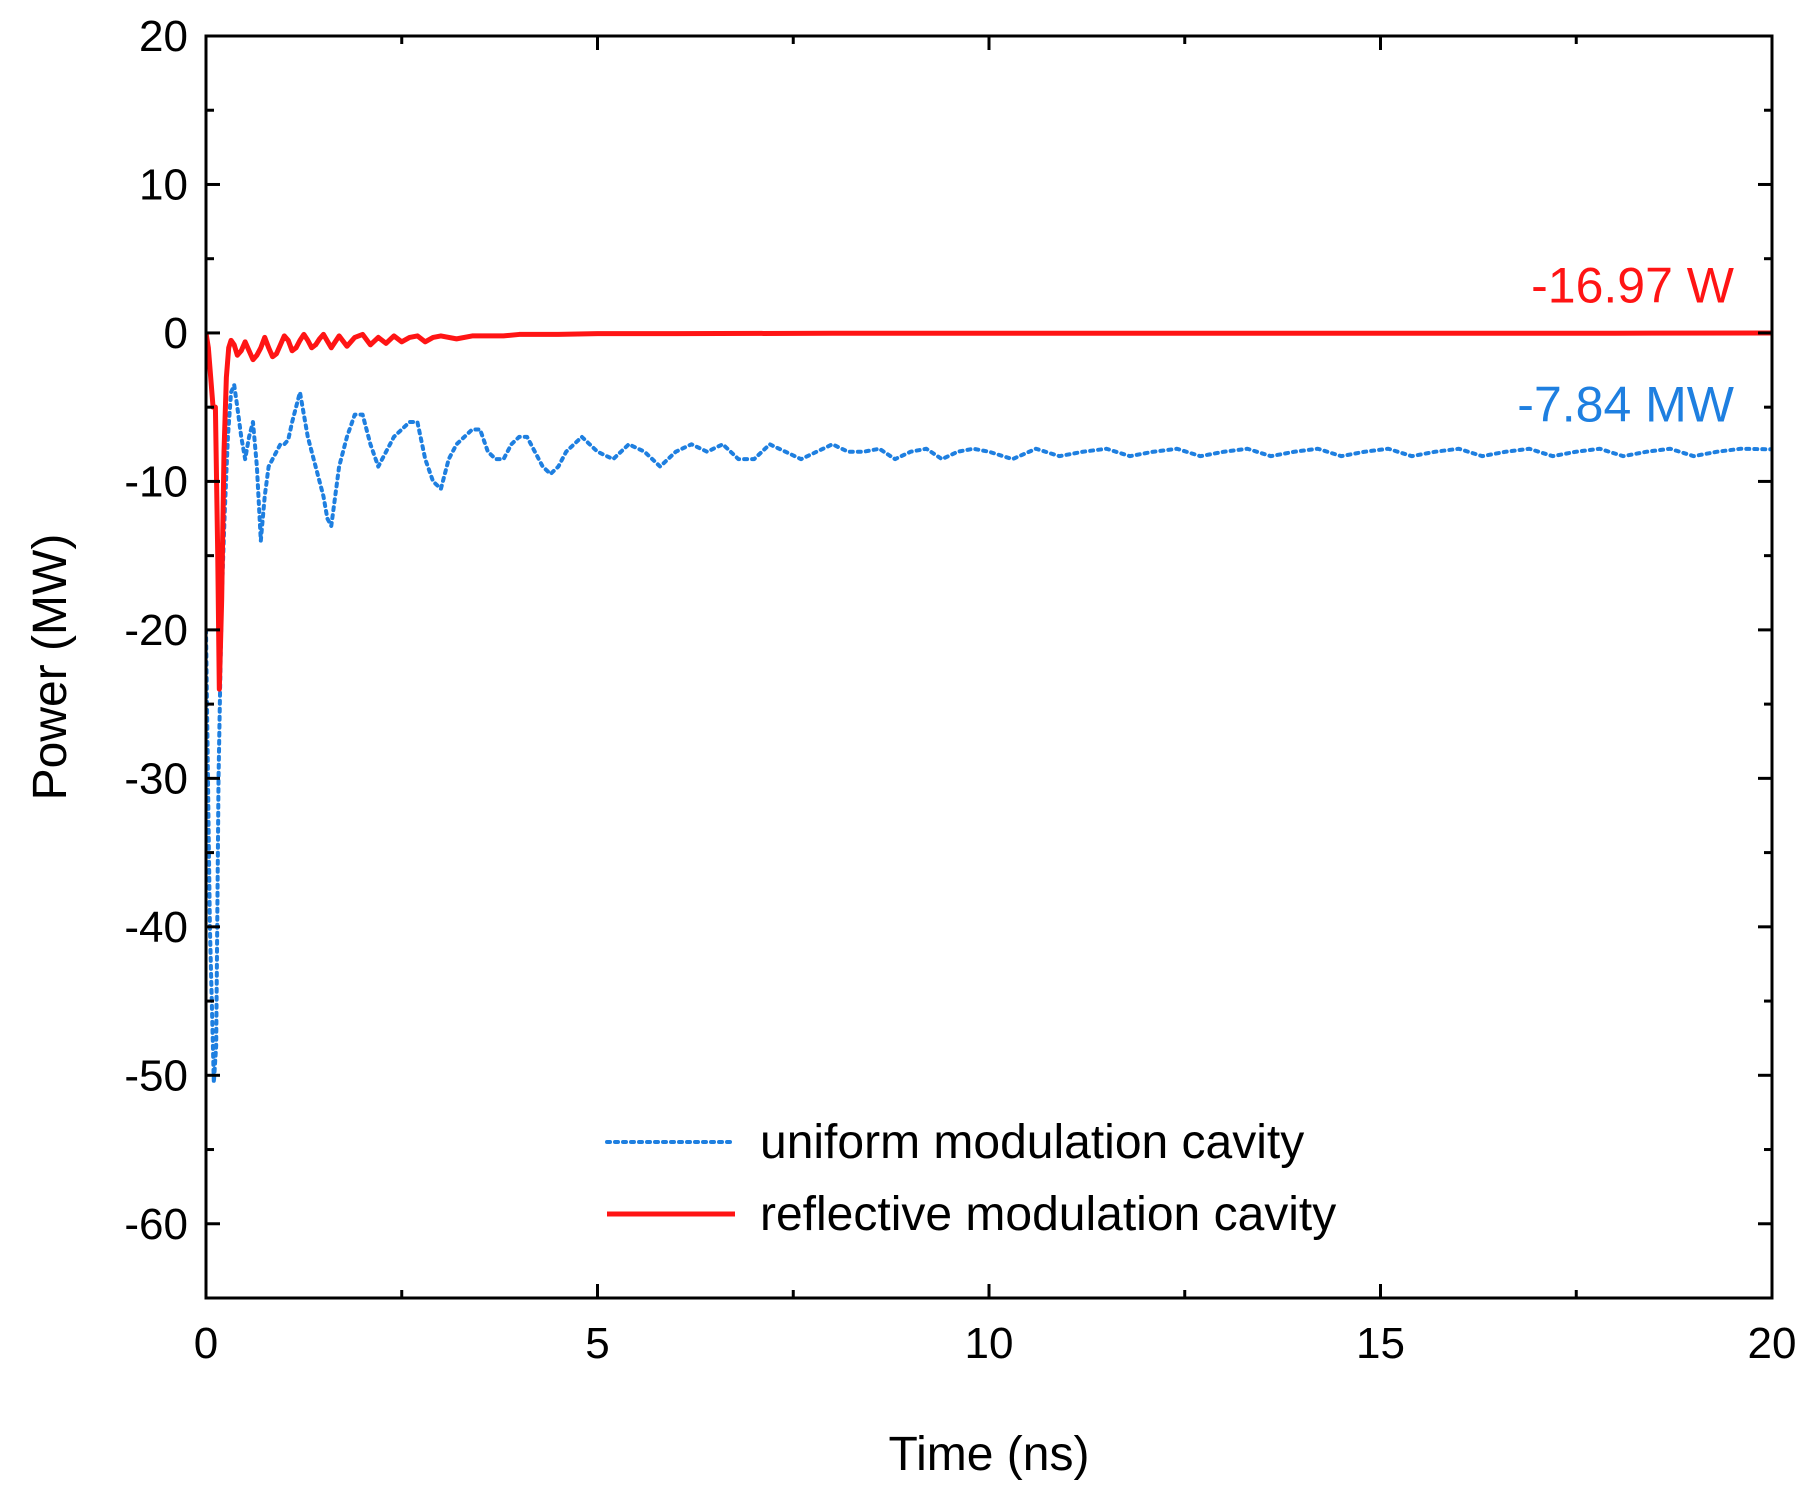 This screenshot has width=1811, height=1502. I want to click on x-tick-label: 10, so click(989, 1343).